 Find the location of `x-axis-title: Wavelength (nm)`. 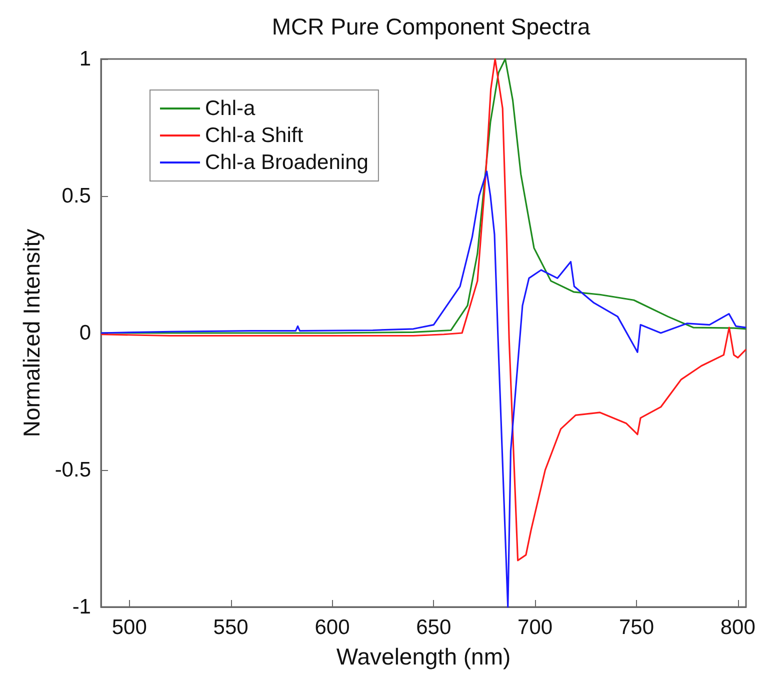

x-axis-title: Wavelength (nm) is located at coordinates (423, 657).